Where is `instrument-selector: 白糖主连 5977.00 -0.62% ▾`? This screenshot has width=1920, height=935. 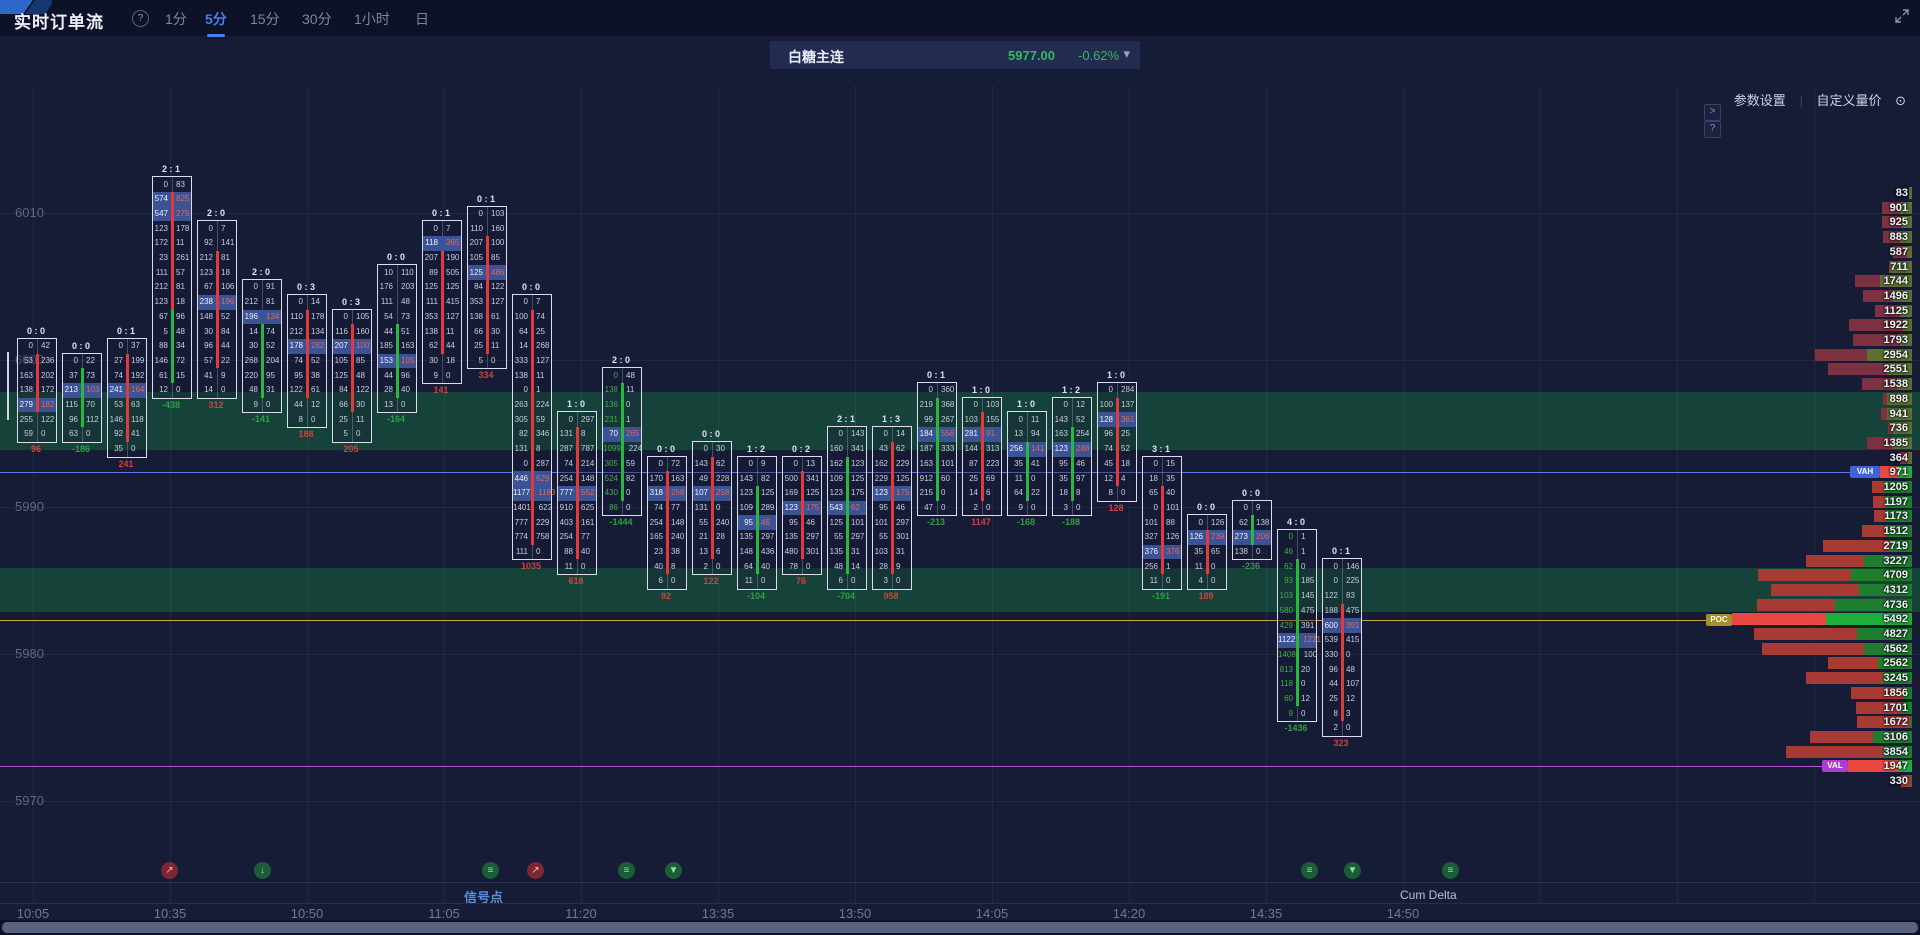 instrument-selector: 白糖主连 5977.00 -0.62% ▾ is located at coordinates (955, 55).